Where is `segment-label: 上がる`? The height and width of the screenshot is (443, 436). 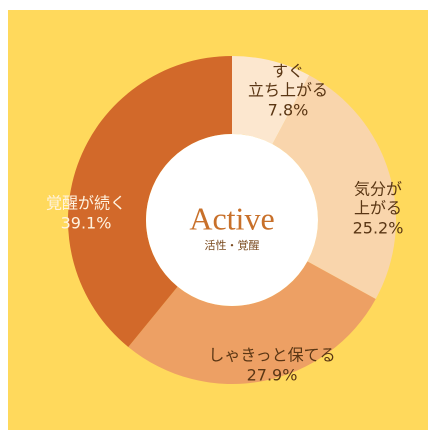
segment-label: 上がる is located at coordinates (378, 208).